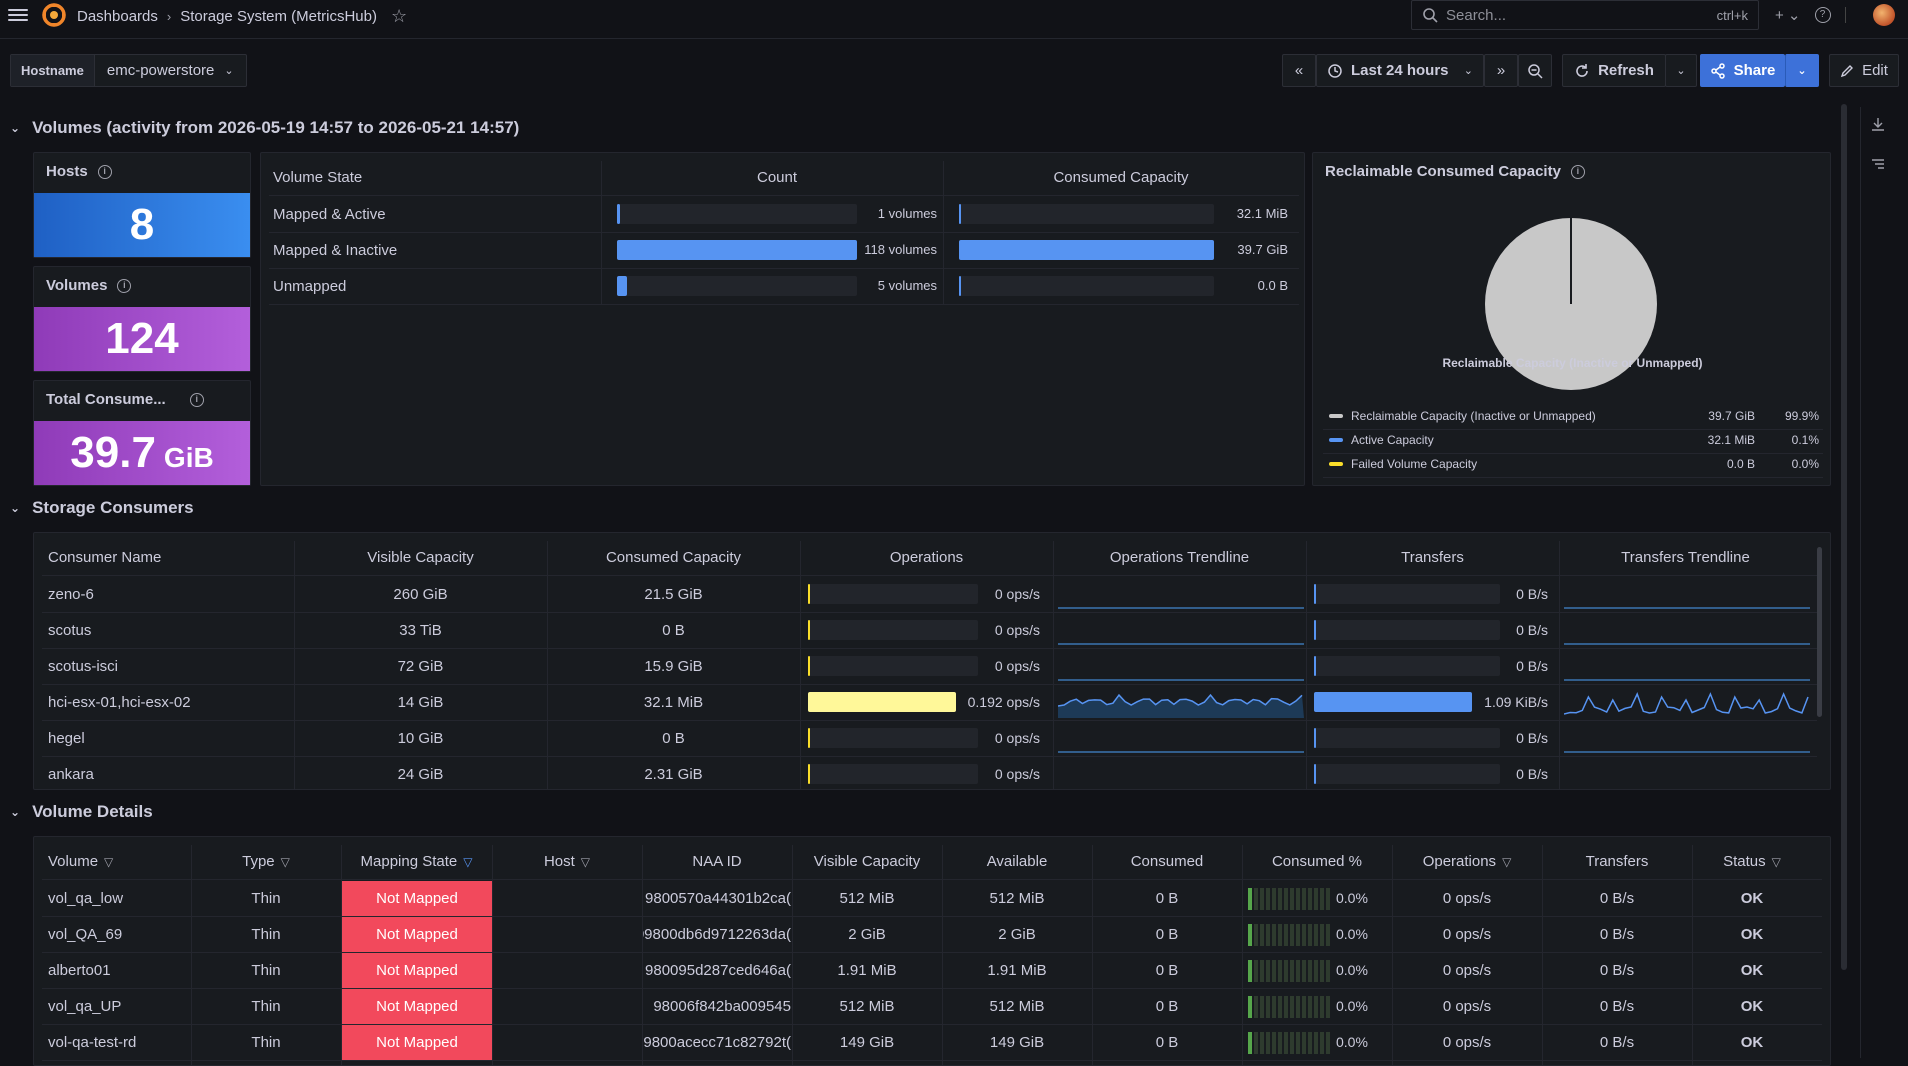 The width and height of the screenshot is (1908, 1066). What do you see at coordinates (85, 1006) in the screenshot?
I see `volume-name: vol_qa_UP` at bounding box center [85, 1006].